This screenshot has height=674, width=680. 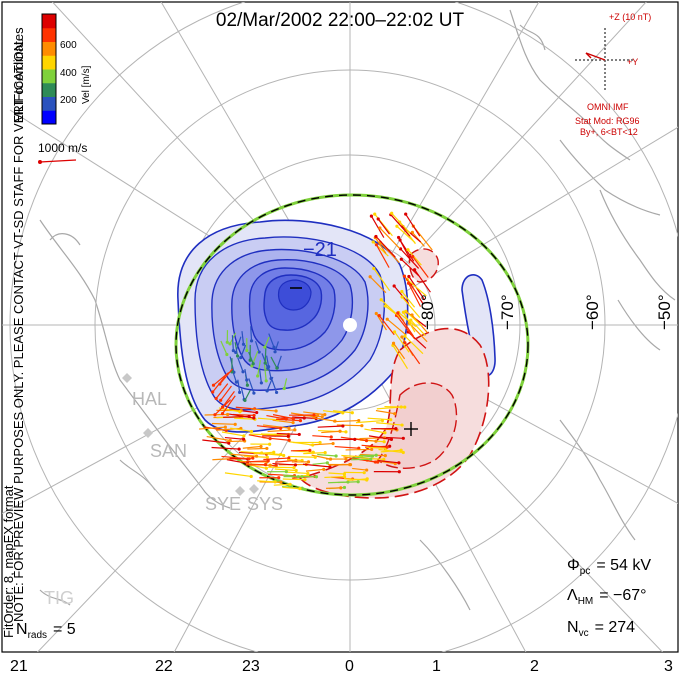 What do you see at coordinates (607, 597) in the screenshot?
I see `hm-boundary-latitude: ΛHM = −67°` at bounding box center [607, 597].